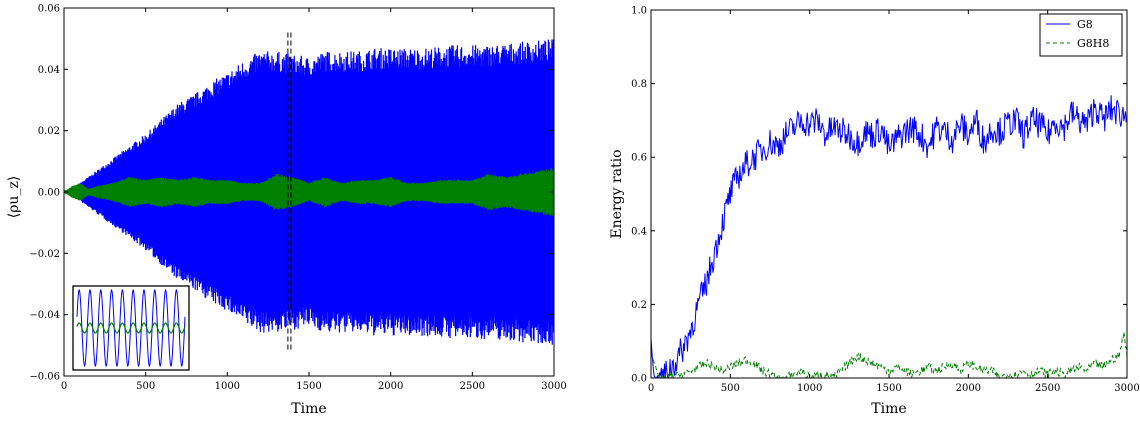 The width and height of the screenshot is (1140, 421). I want to click on right-xtick-label: 1000, so click(809, 388).